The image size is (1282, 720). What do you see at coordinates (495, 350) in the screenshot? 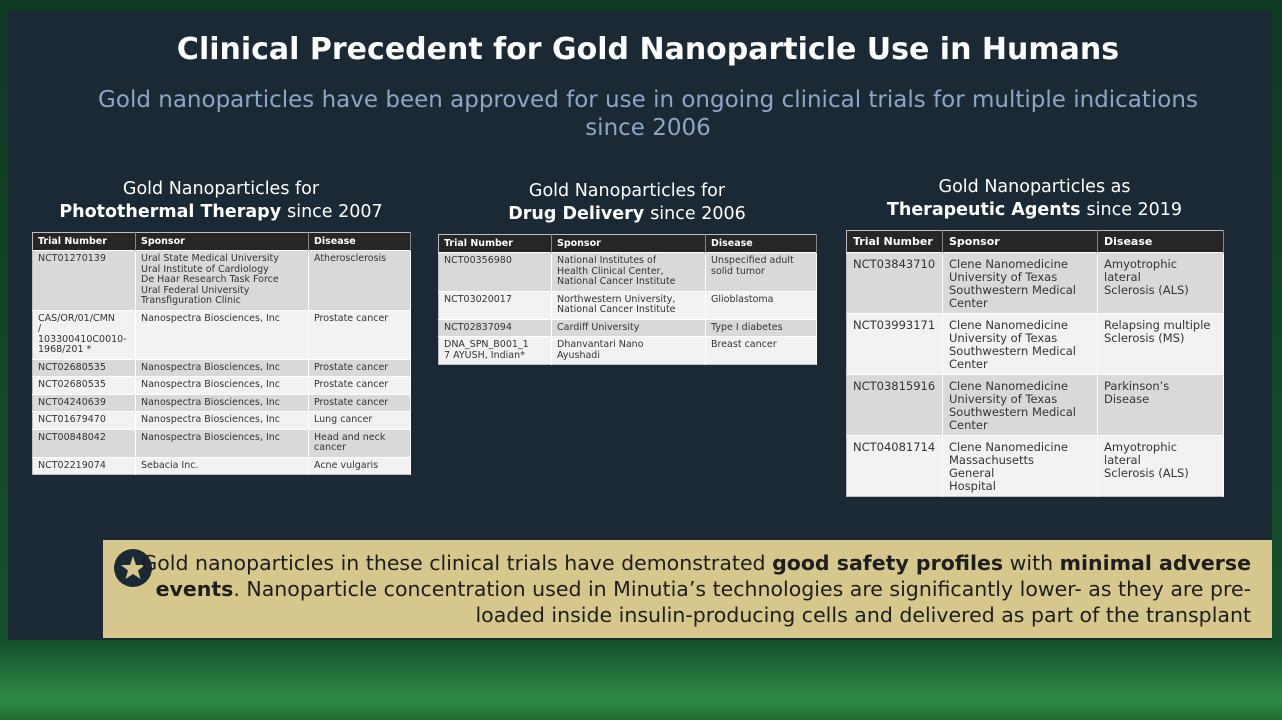
I see `table-cell: DNA_SPN_B001_1 7 AYUSH, Indian*` at bounding box center [495, 350].